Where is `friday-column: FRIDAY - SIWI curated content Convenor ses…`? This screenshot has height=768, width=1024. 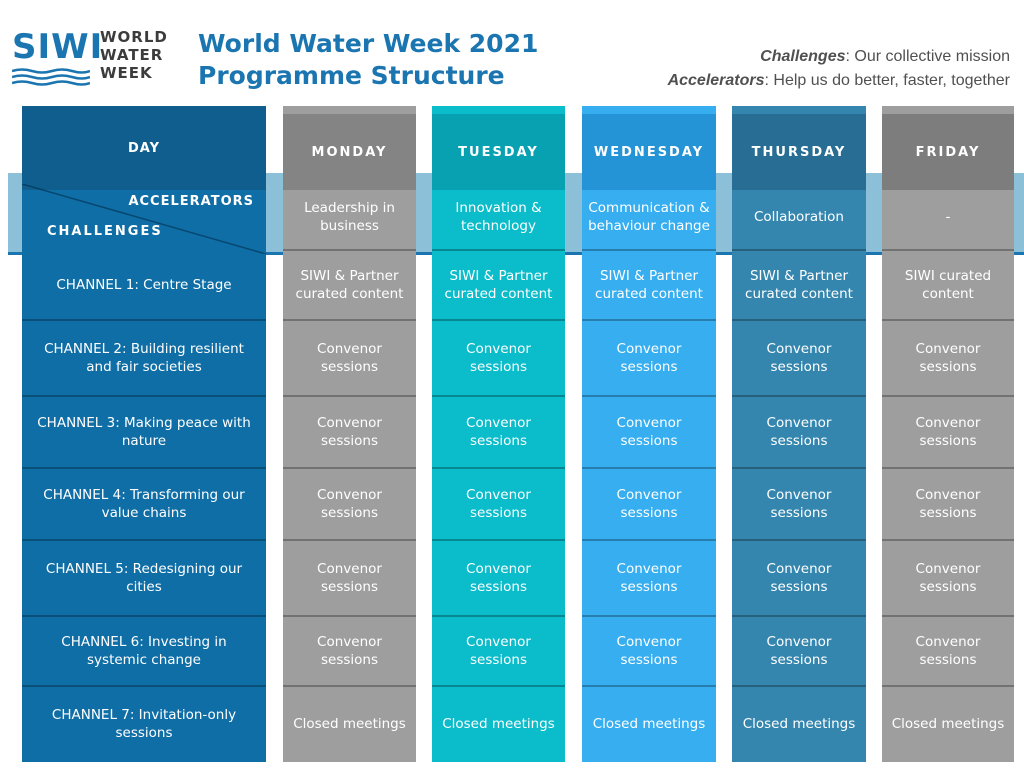
friday-column: FRIDAY - SIWI curated content Convenor ses… is located at coordinates (948, 434).